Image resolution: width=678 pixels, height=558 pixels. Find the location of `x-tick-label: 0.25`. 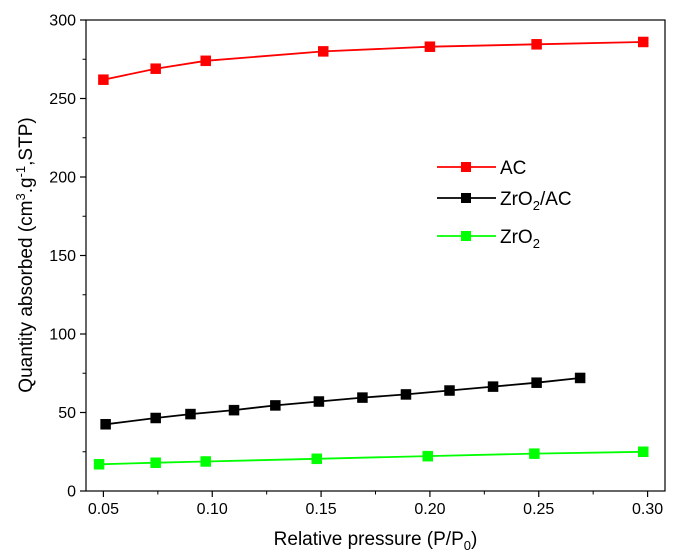

x-tick-label: 0.25 is located at coordinates (538, 509).